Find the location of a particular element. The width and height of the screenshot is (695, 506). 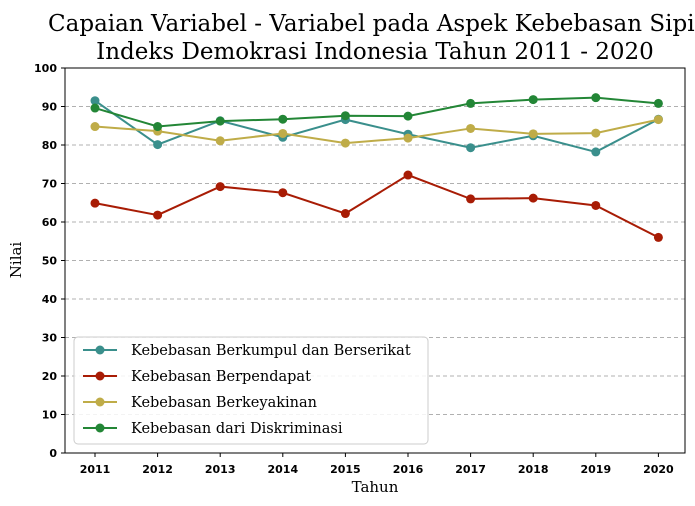

y-tick-label: 0 is located at coordinates (53, 453).